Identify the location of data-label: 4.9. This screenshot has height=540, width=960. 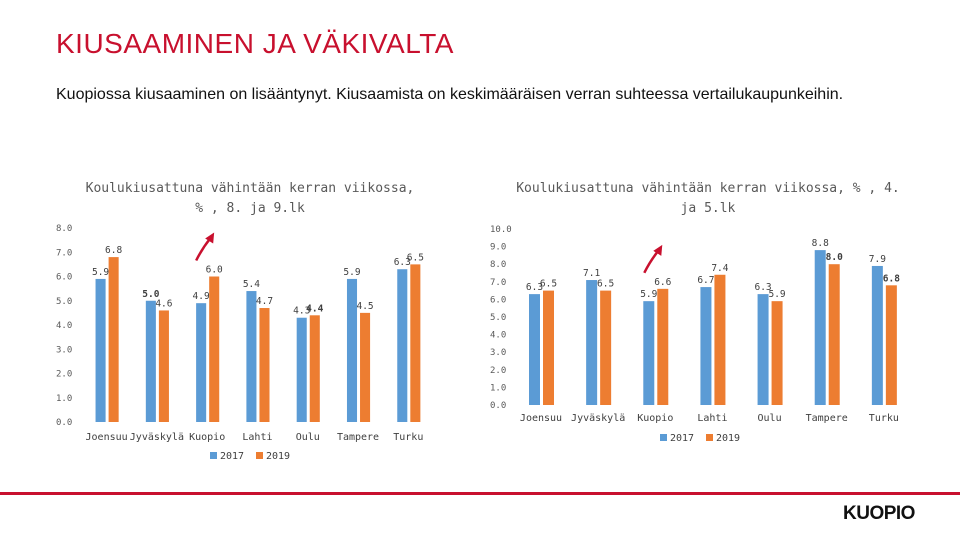
(201, 296).